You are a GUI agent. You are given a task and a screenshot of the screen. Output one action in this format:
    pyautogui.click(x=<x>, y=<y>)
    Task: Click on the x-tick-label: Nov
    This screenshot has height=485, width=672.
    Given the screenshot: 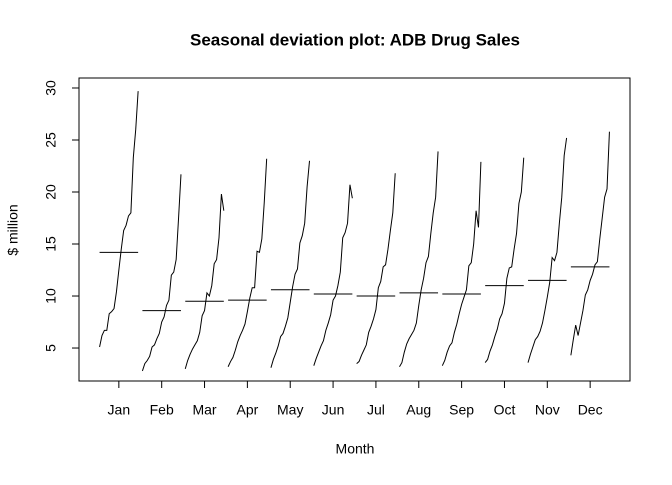 What is the action you would take?
    pyautogui.click(x=547, y=410)
    